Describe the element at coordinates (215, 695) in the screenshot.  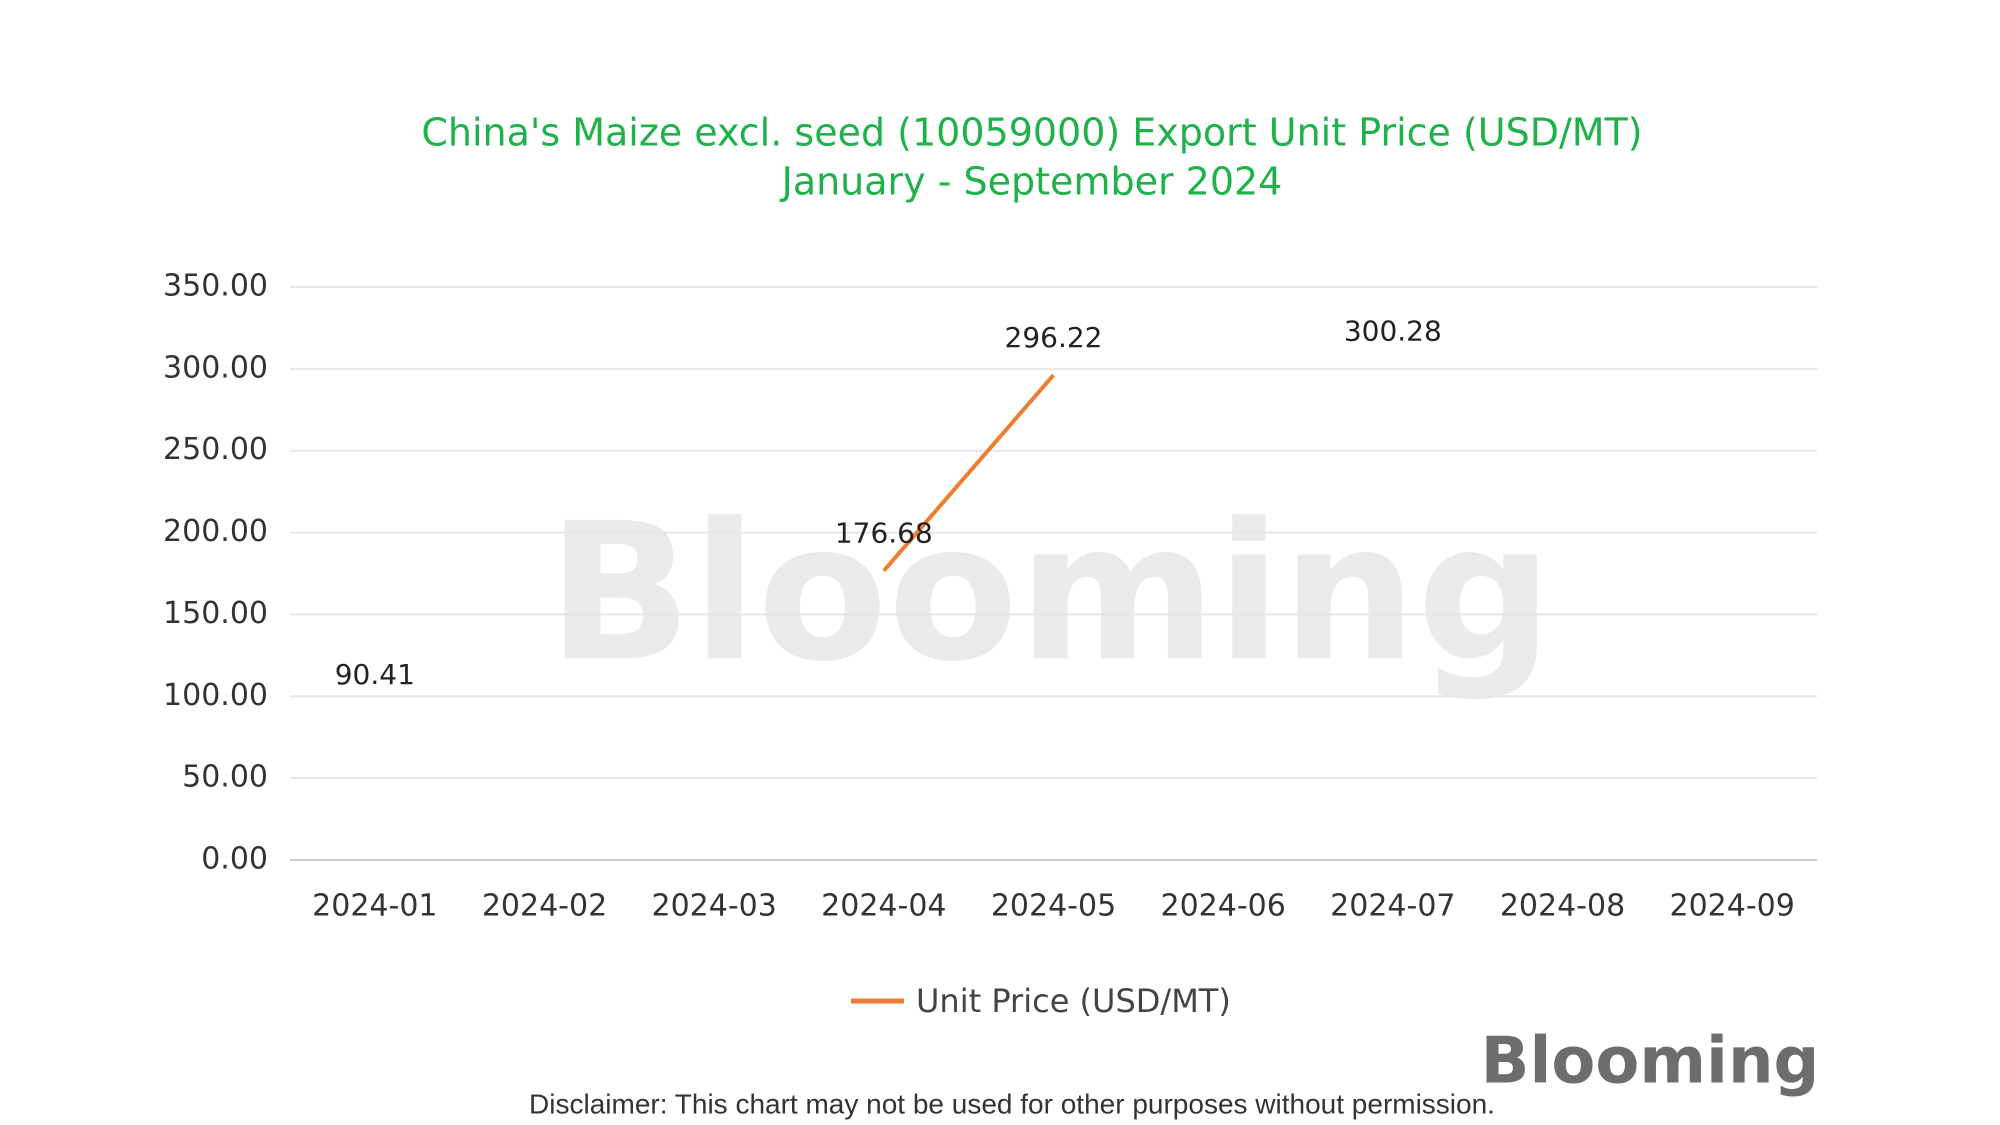
I see `y-tick-label: 100.00` at that location.